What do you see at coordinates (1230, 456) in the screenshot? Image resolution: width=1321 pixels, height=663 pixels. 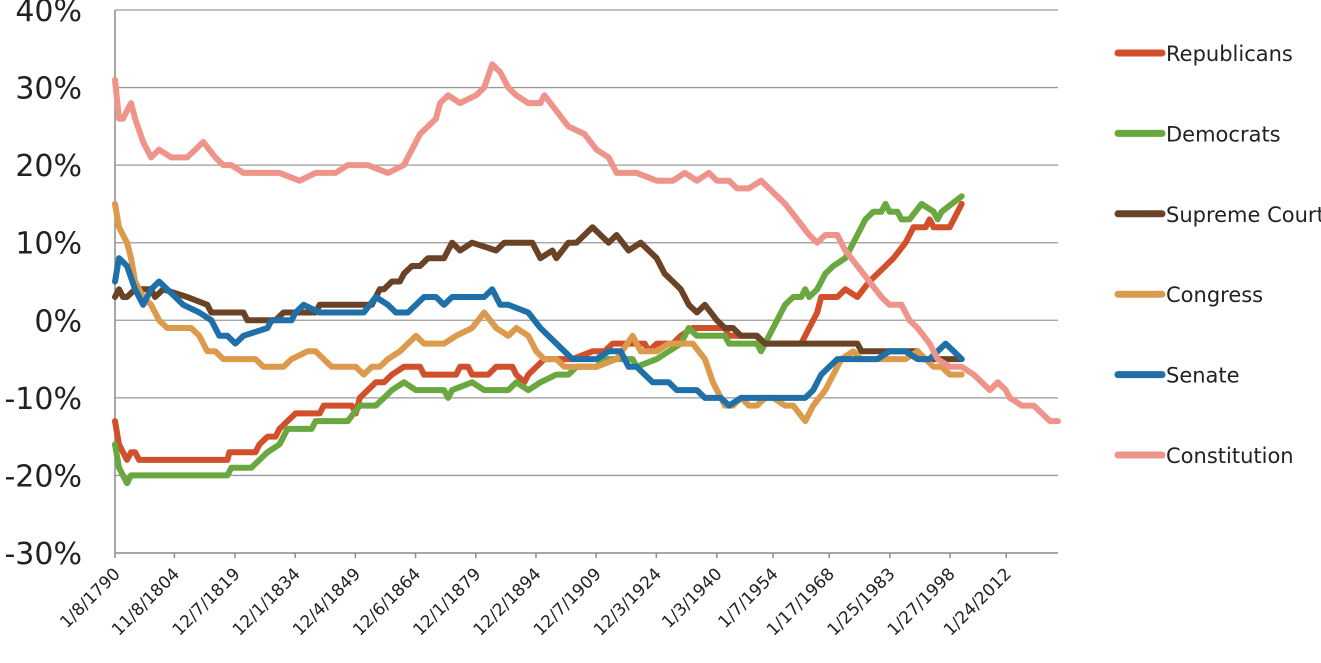 I see `legend-label-constitution: Constitution` at bounding box center [1230, 456].